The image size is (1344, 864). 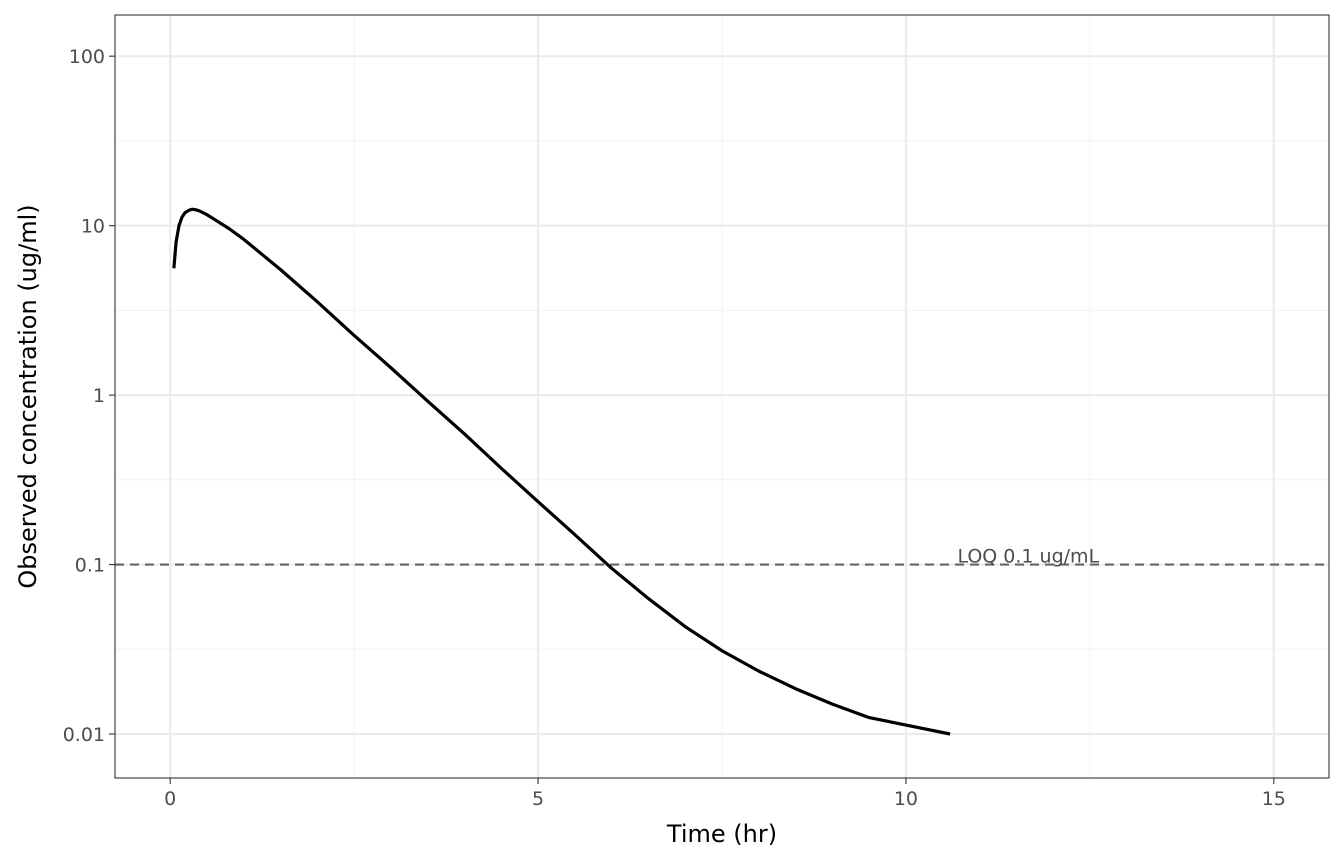 I want to click on y-tick-label: 0.1, so click(x=90, y=566).